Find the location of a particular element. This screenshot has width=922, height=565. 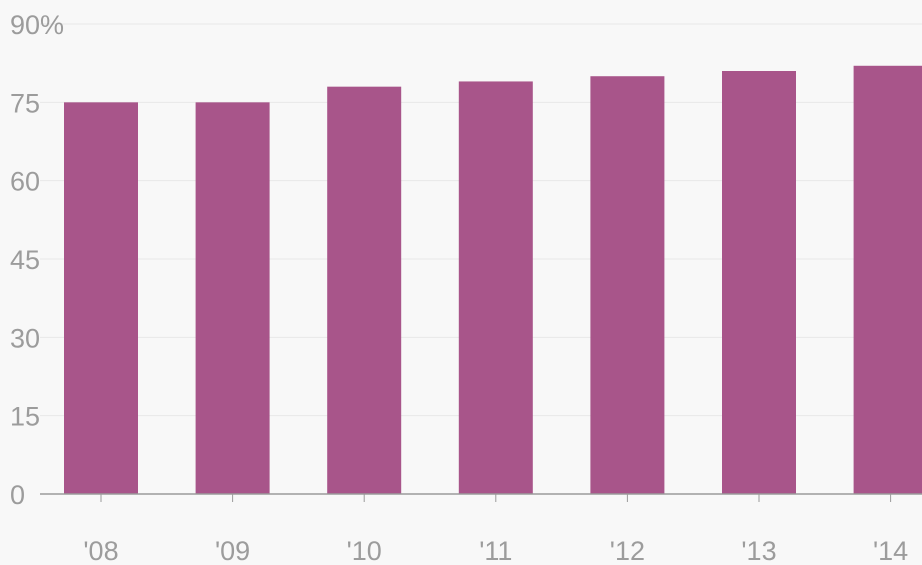

y-tick-label-30: 30 is located at coordinates (25, 338).